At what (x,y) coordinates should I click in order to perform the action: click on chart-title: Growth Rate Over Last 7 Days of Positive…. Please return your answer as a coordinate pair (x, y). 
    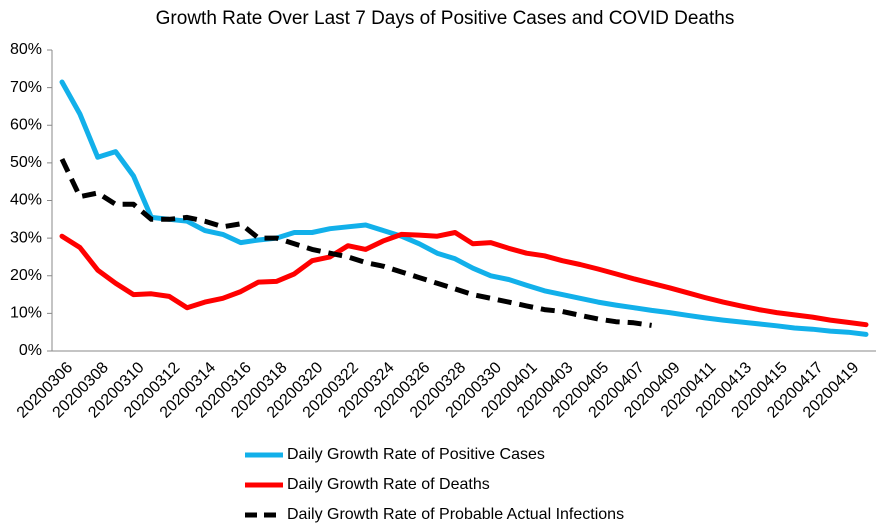
    Looking at the image, I should click on (445, 18).